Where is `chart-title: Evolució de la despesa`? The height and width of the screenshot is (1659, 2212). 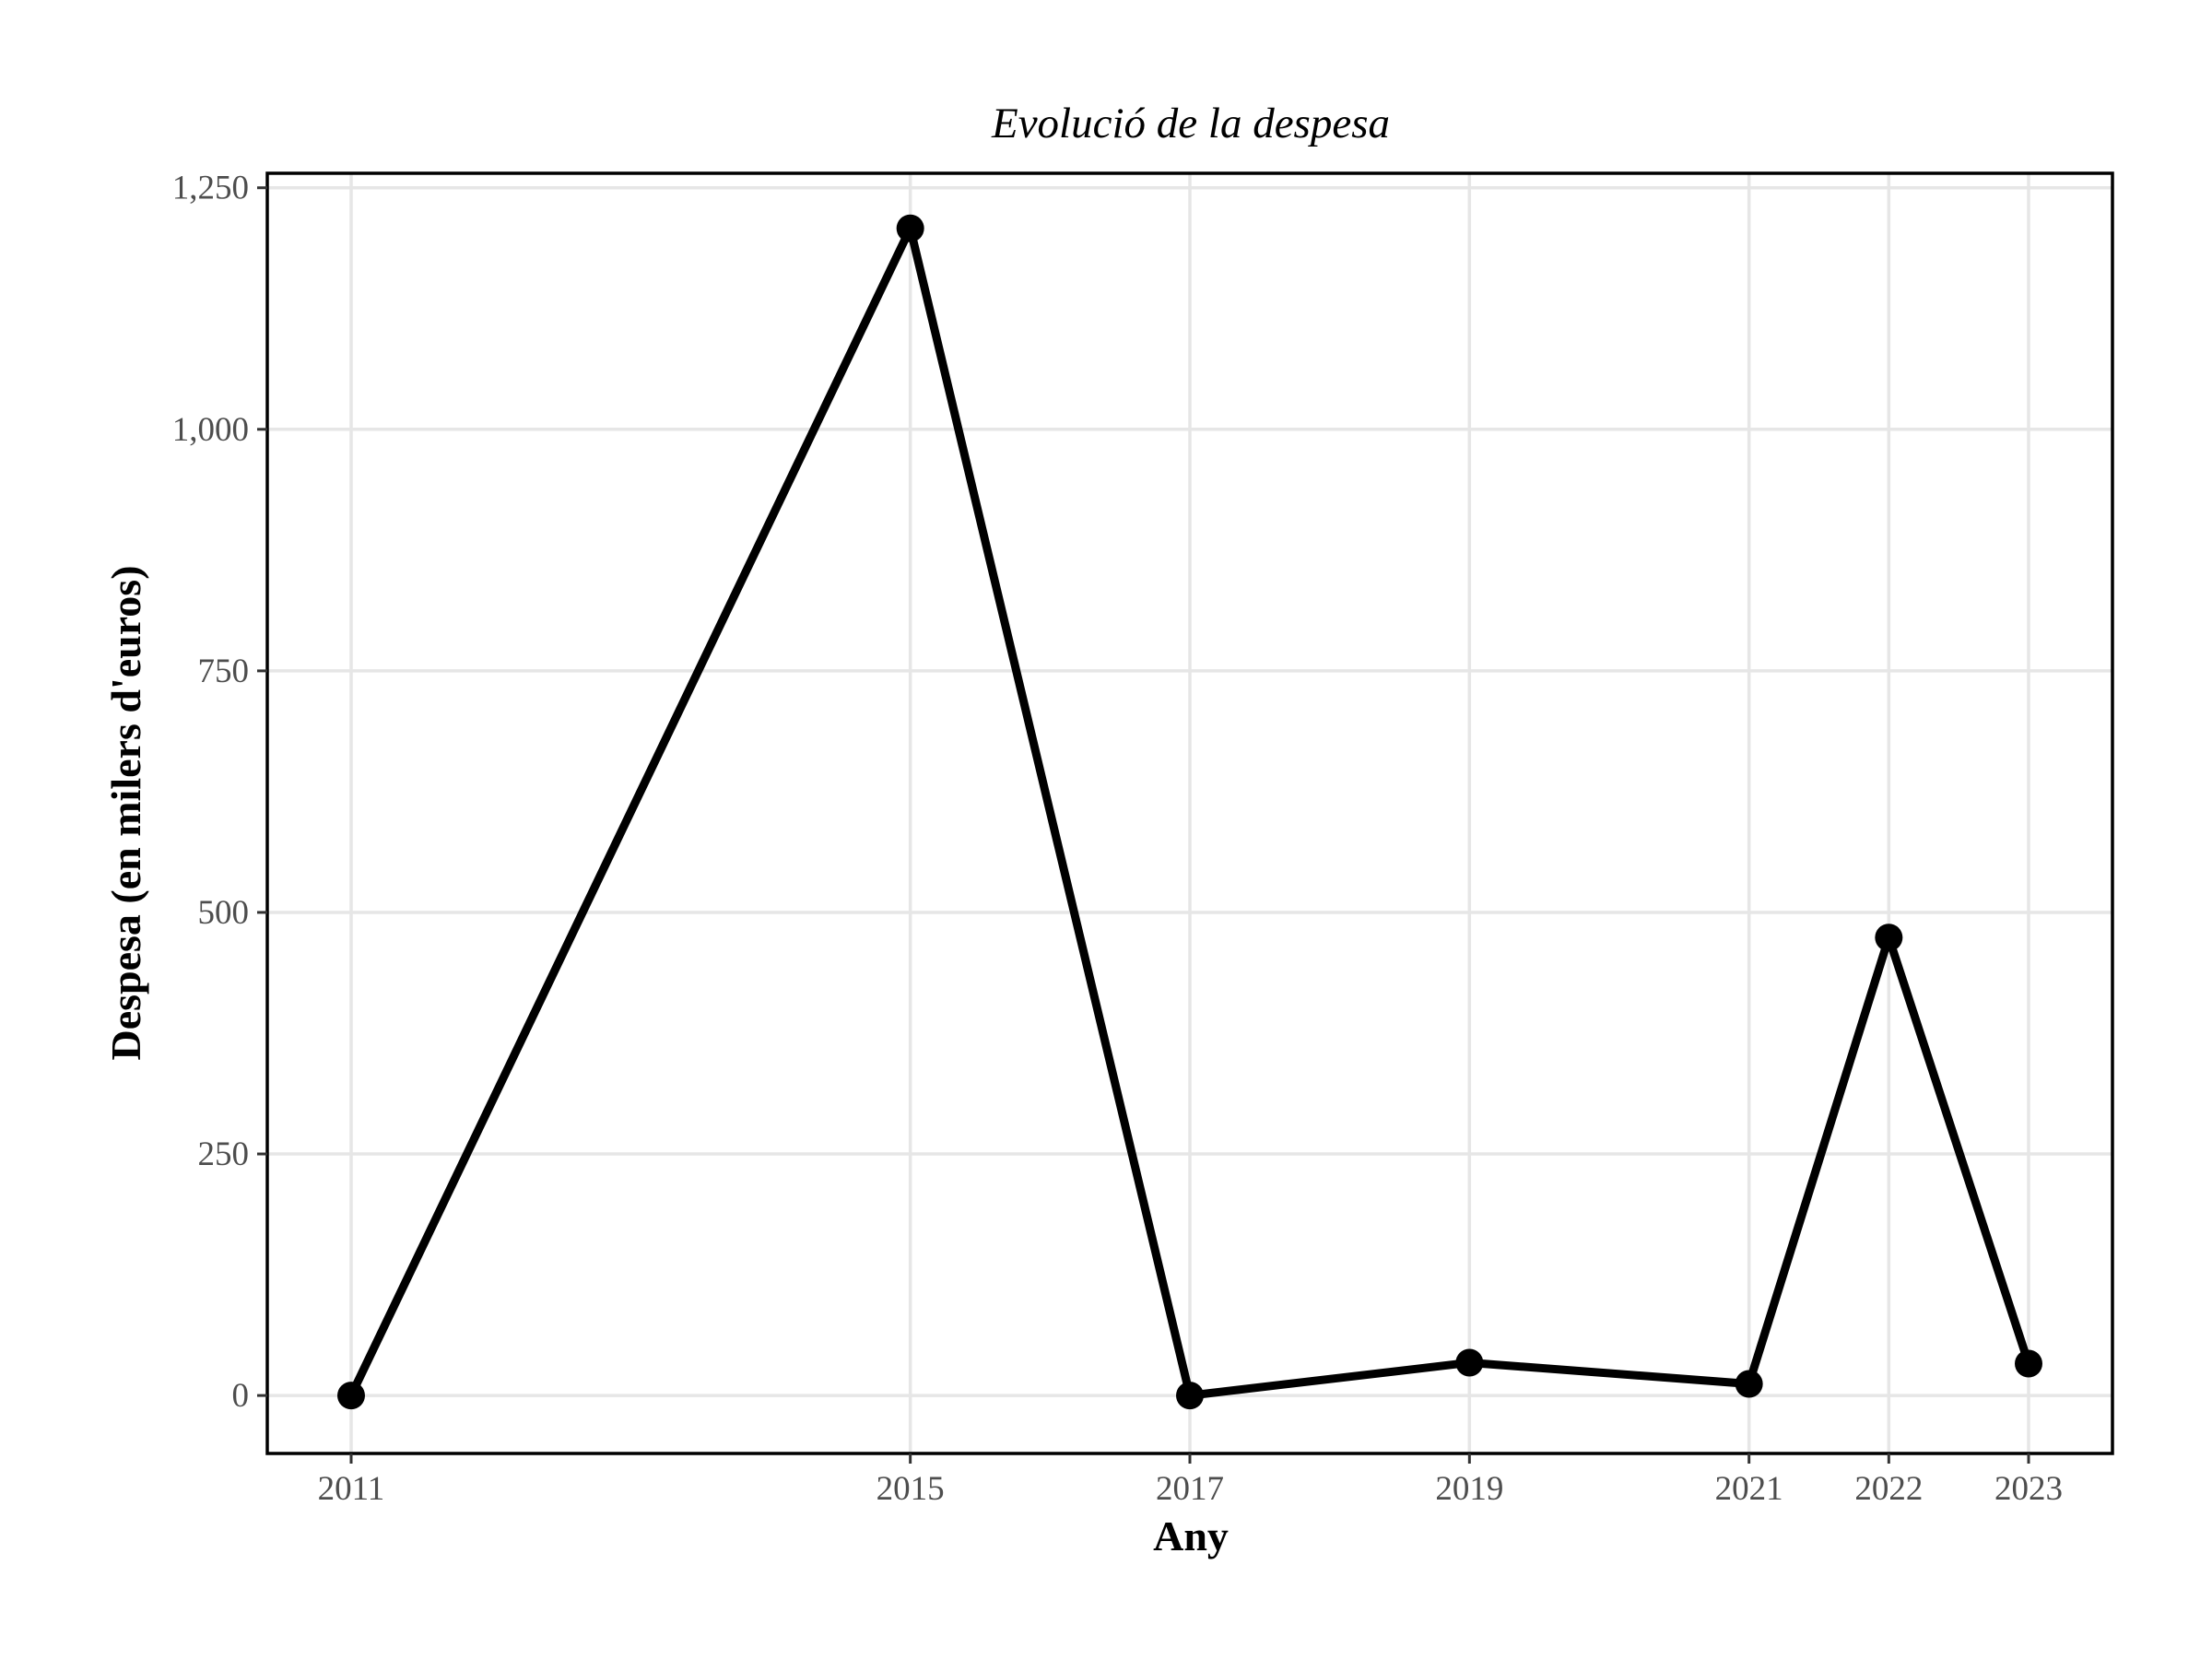 chart-title: Evolució de la despesa is located at coordinates (1190, 123).